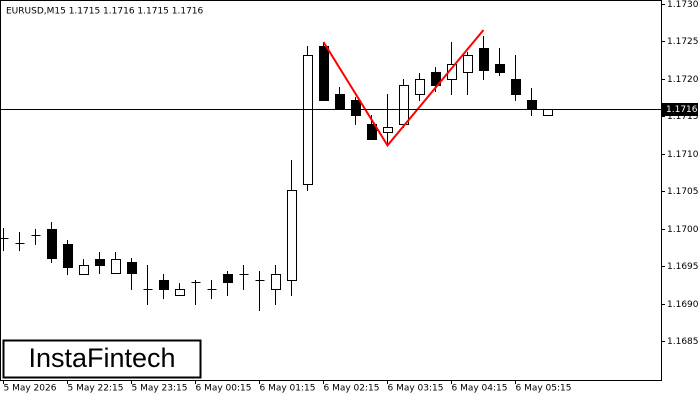 This screenshot has height=400, width=700. What do you see at coordinates (683, 342) in the screenshot?
I see `y-tick-label: 1.1685` at bounding box center [683, 342].